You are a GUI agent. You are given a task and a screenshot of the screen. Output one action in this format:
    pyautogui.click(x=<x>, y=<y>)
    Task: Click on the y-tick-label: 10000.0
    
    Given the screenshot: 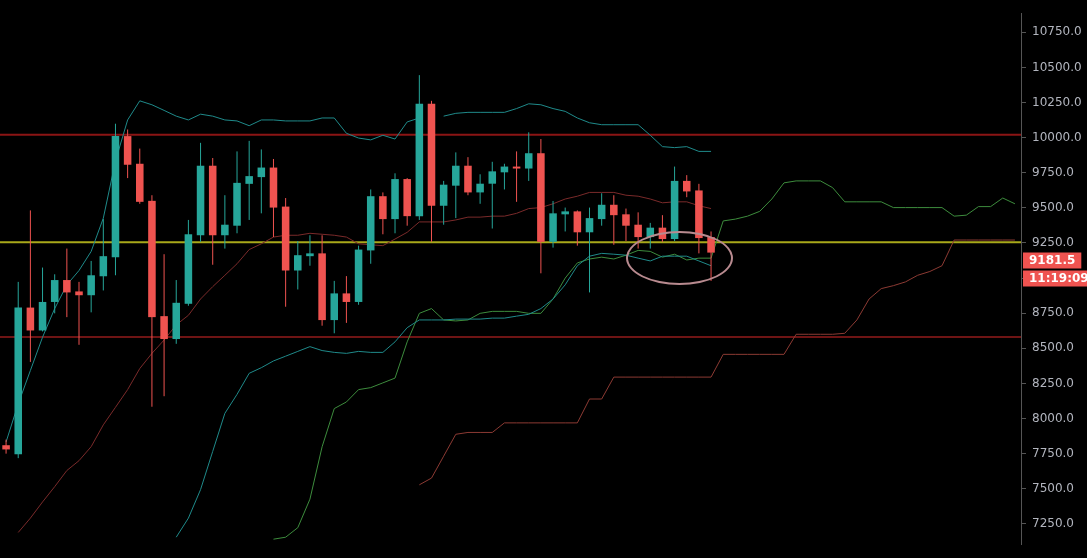 What is the action you would take?
    pyautogui.click(x=1057, y=136)
    